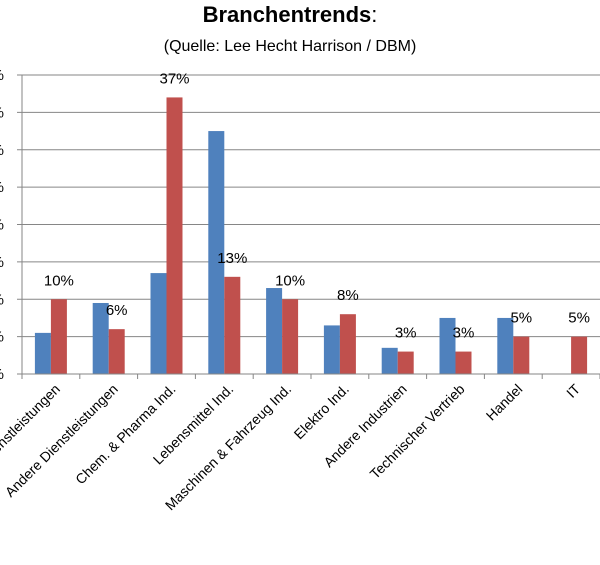 The image size is (600, 565). What do you see at coordinates (228, 447) in the screenshot?
I see `x-category-label: Maschinen & Fahrzeug Ind.` at bounding box center [228, 447].